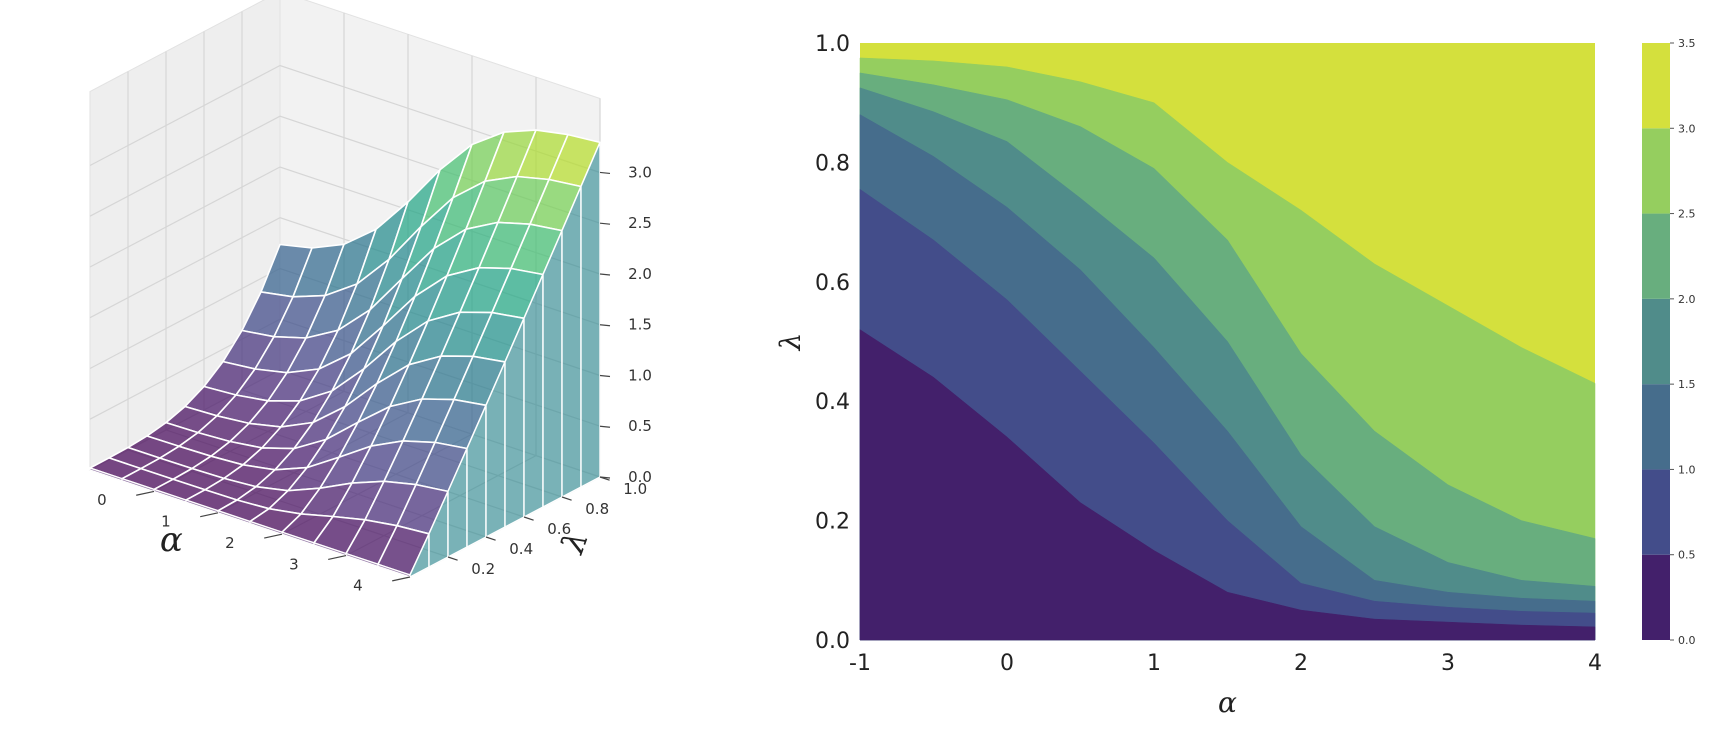 The width and height of the screenshot is (1726, 743). I want to click on x-tick-label: 1, so click(166, 521).